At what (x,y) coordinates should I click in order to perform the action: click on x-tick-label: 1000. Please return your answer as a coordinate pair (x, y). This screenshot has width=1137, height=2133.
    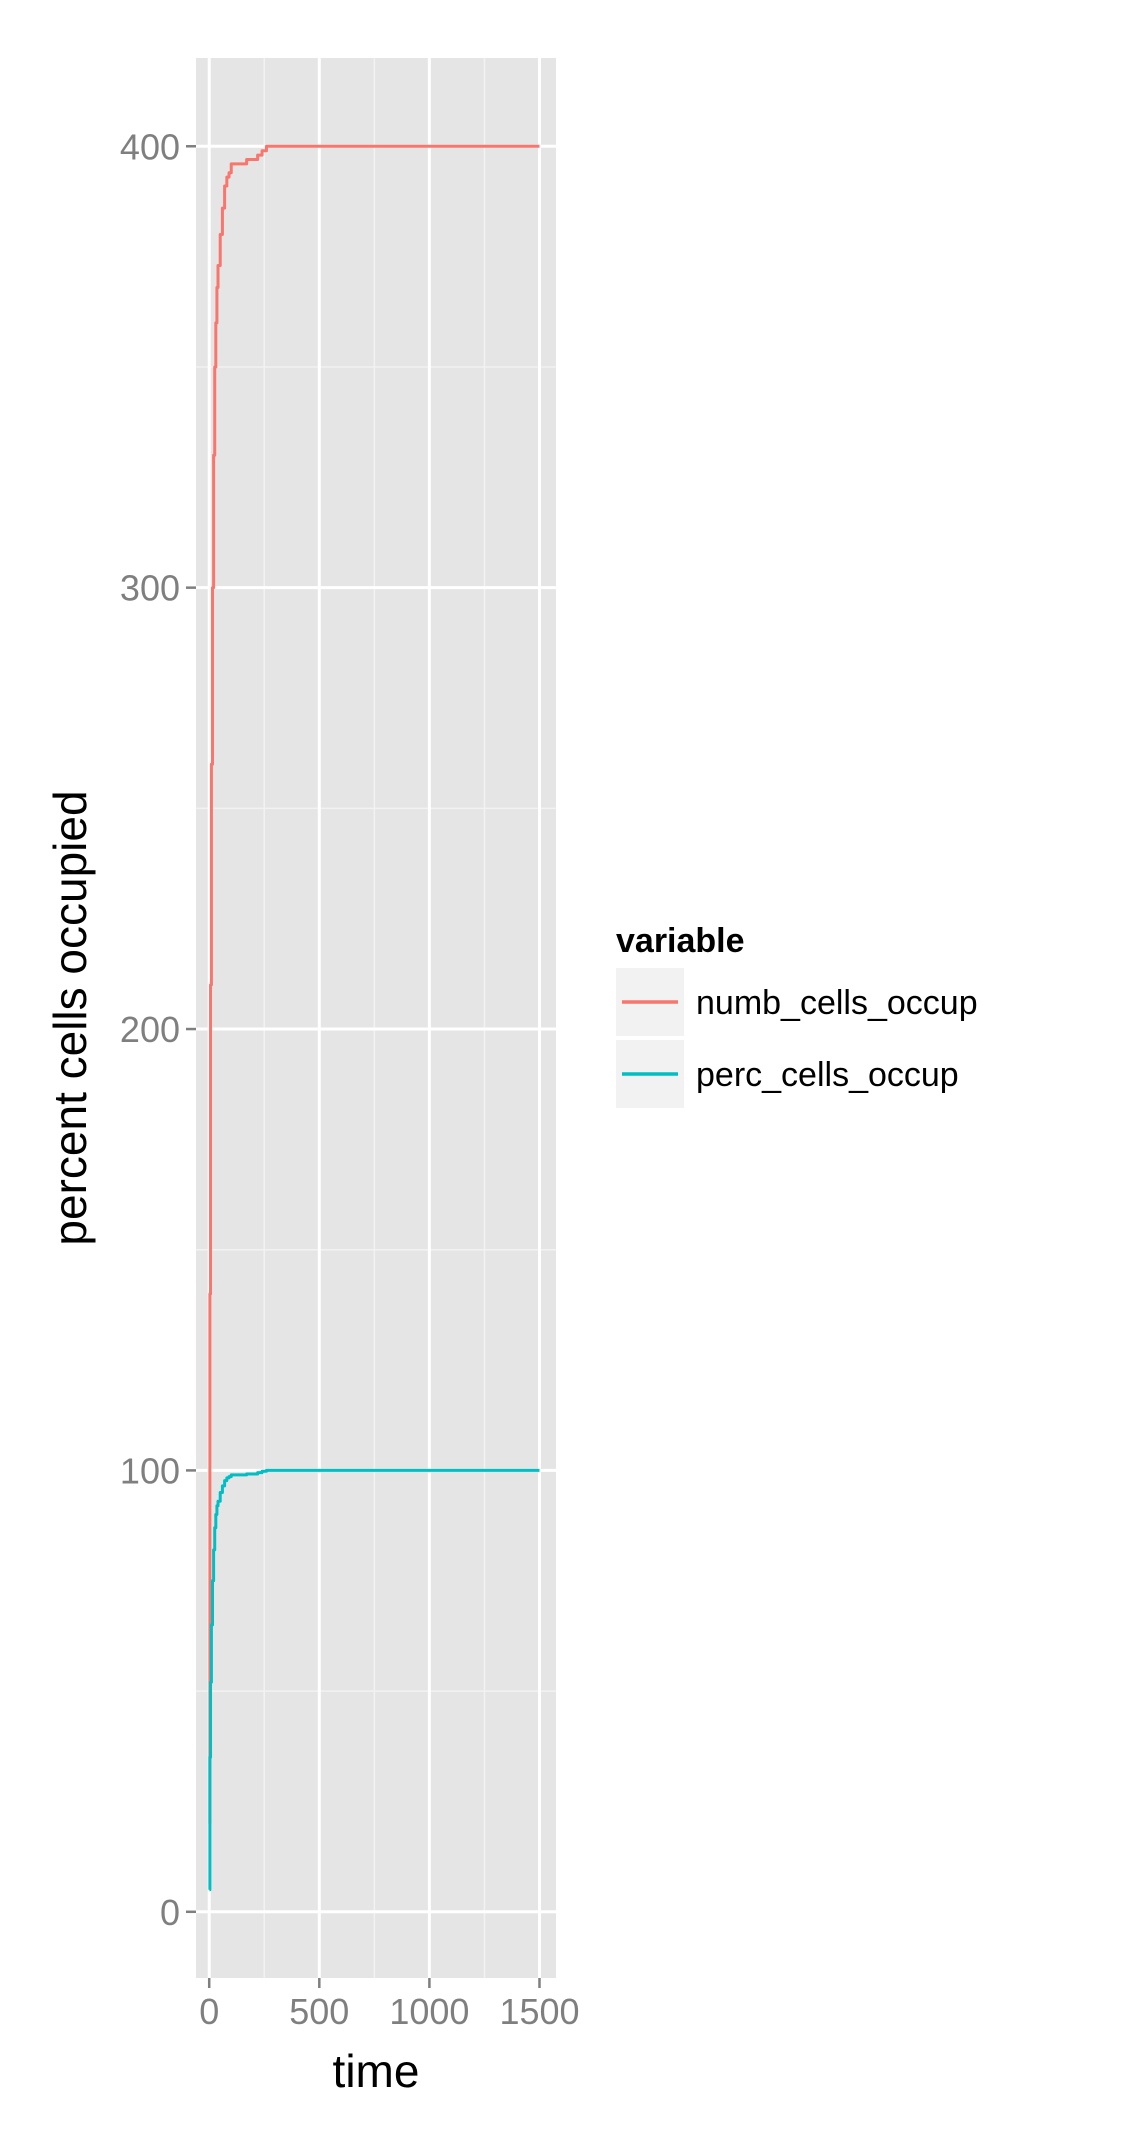
    Looking at the image, I should click on (429, 2011).